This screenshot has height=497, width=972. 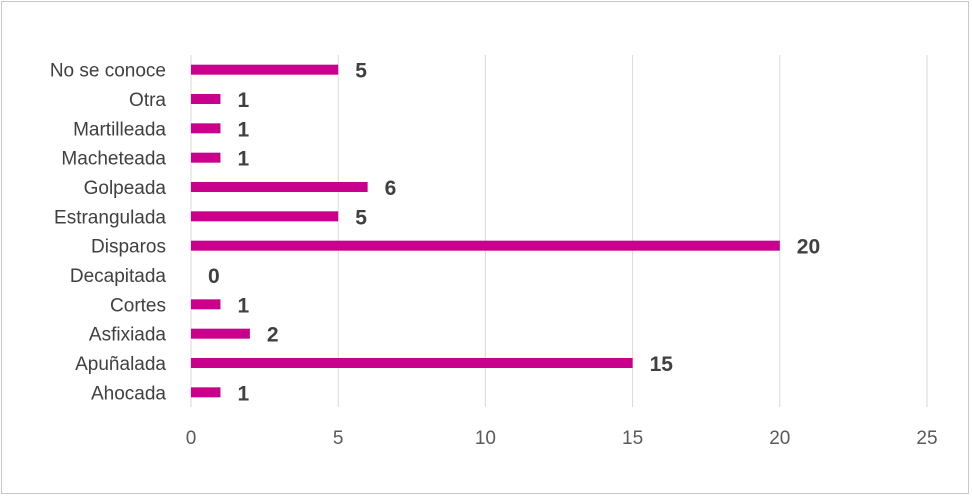 I want to click on bar-apuñalada, so click(x=412, y=363).